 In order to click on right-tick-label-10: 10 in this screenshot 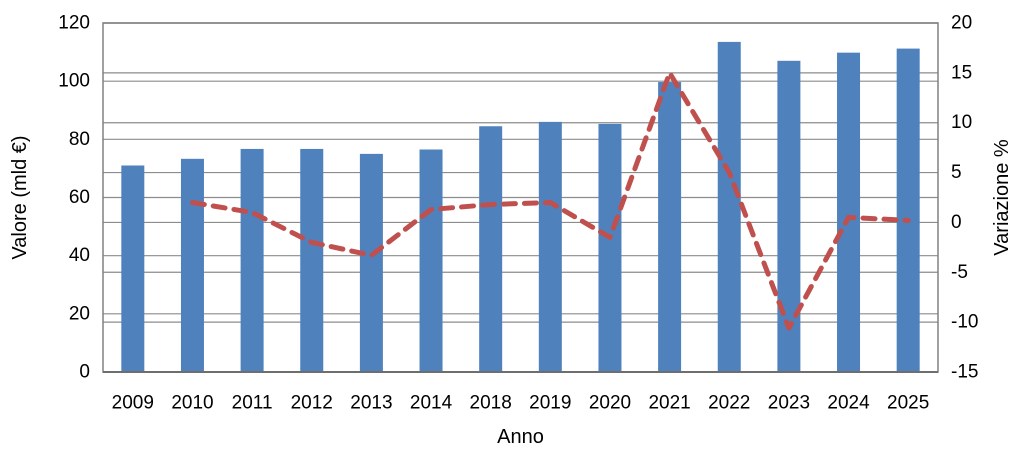, I will do `click(961, 122)`.